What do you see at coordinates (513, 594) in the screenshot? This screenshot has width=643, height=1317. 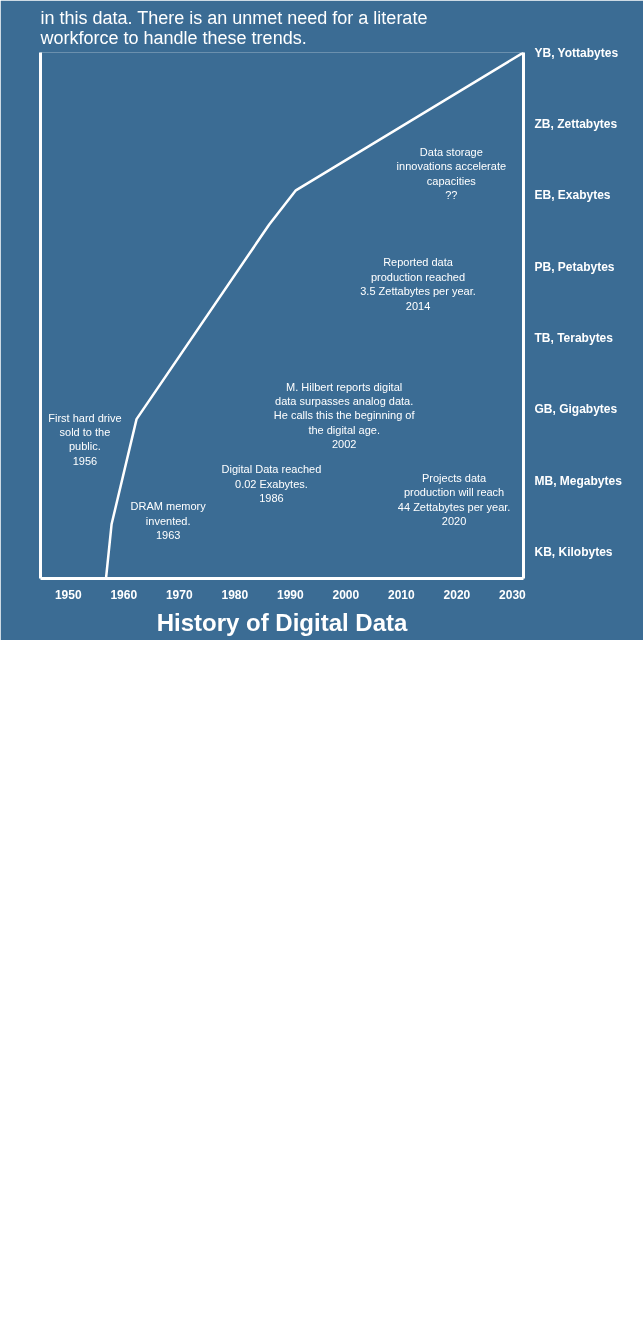 I see `x-tick-label: 2030` at bounding box center [513, 594].